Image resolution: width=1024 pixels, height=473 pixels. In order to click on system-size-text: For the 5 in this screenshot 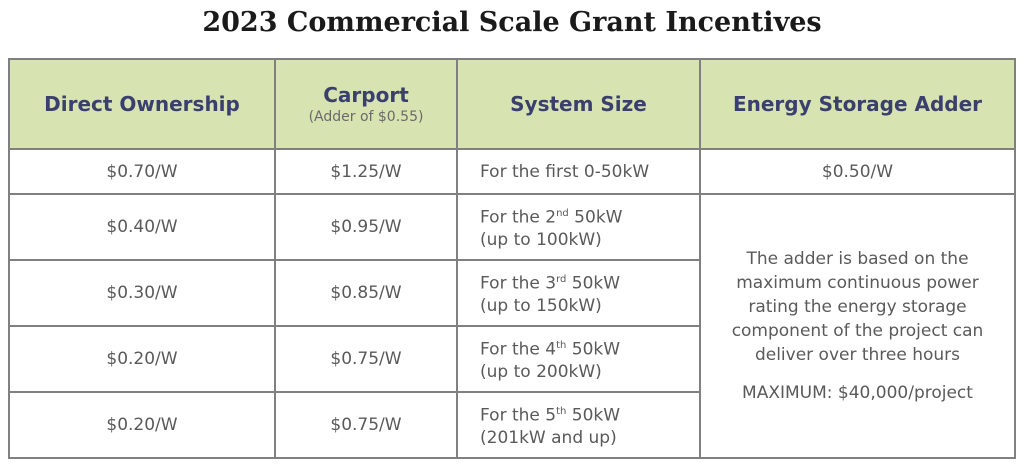, I will do `click(518, 415)`.